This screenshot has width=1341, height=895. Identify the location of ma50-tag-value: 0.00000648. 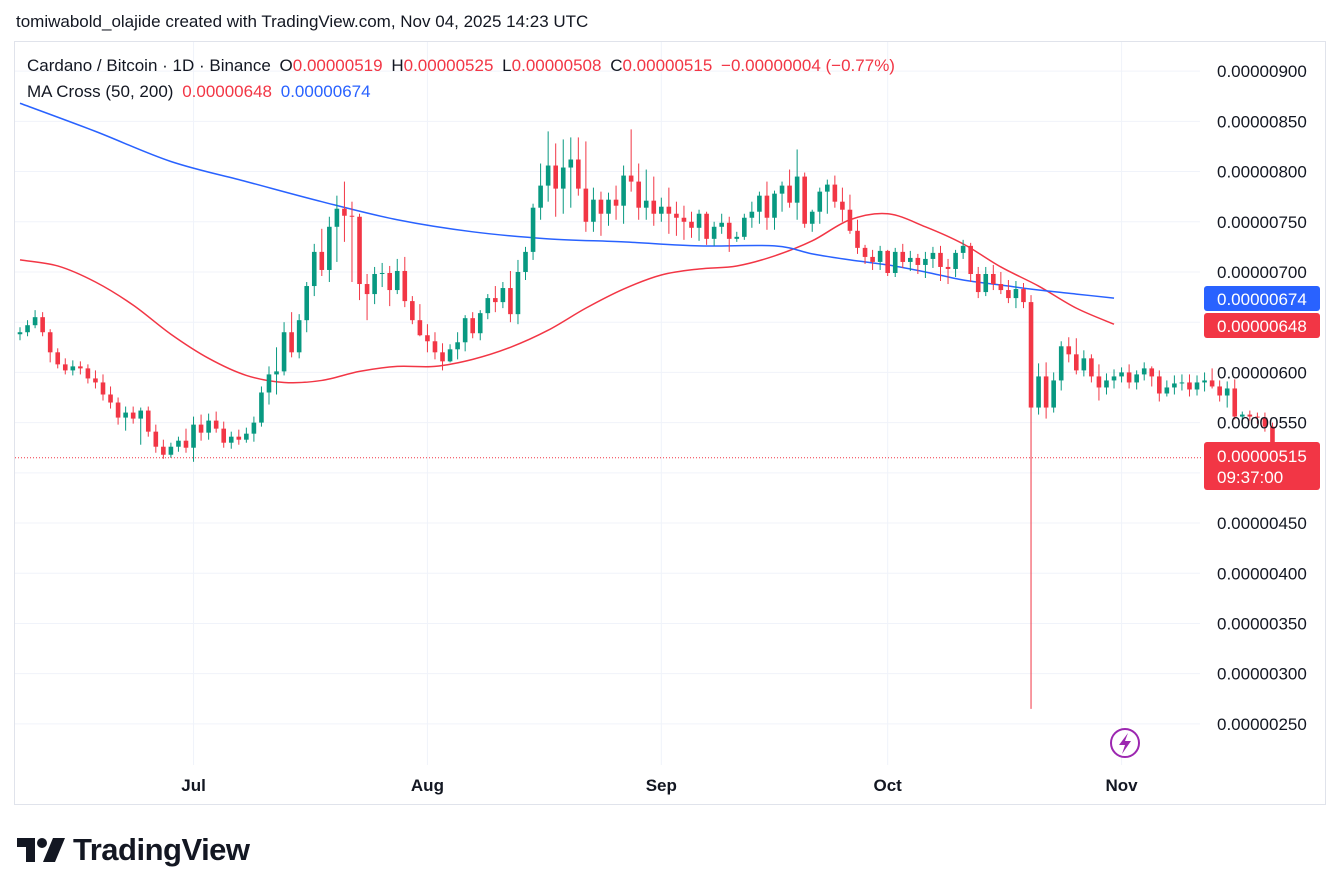
(1262, 326).